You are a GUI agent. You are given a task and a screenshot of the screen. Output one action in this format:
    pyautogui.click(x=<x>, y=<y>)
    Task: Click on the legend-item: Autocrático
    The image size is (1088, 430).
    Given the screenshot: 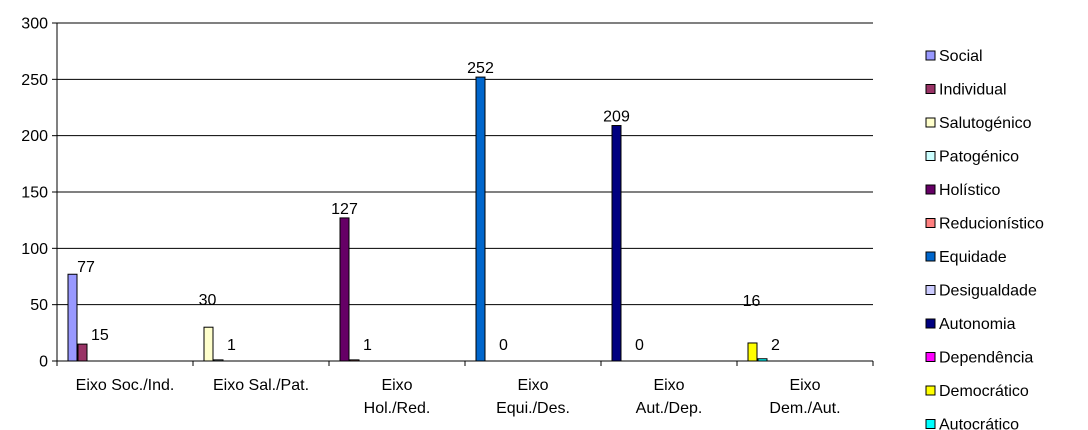 What is the action you would take?
    pyautogui.click(x=972, y=423)
    